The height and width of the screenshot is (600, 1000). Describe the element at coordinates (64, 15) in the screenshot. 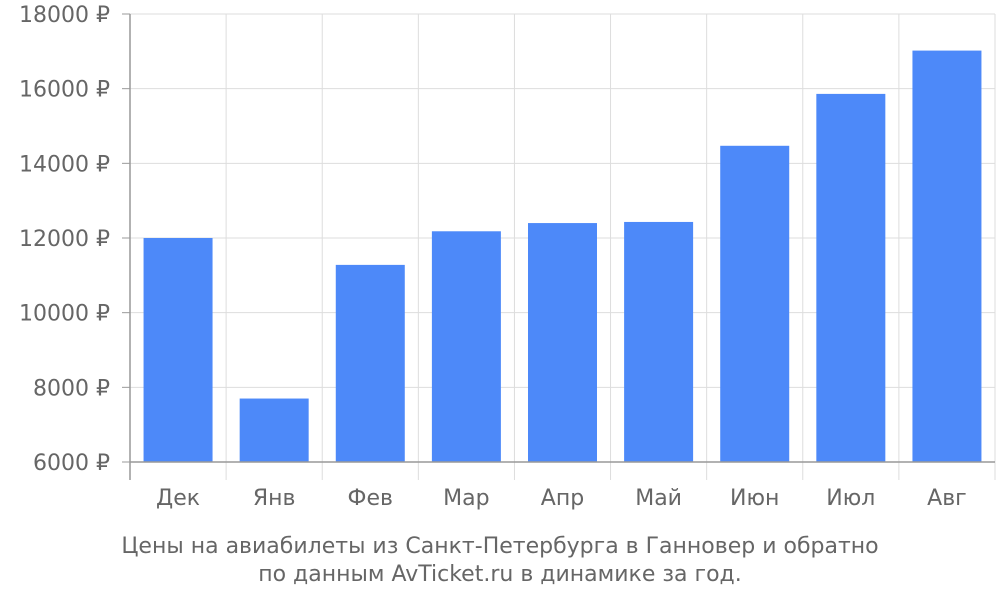

I see `y-tick-label: 18000 ₽` at that location.